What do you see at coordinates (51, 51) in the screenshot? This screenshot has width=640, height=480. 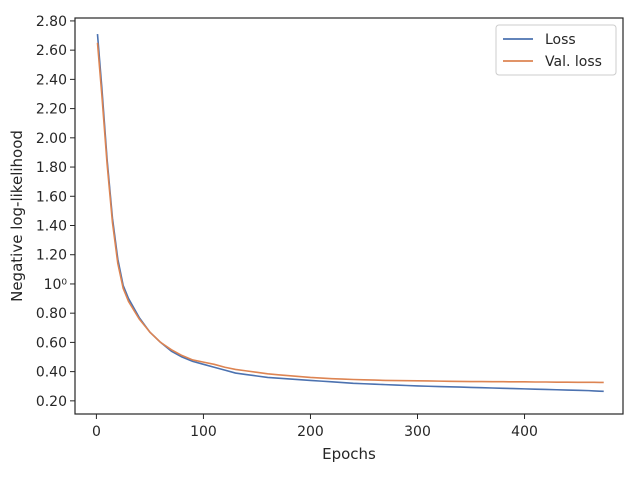 I see `y-tick-label: 2.60` at bounding box center [51, 51].